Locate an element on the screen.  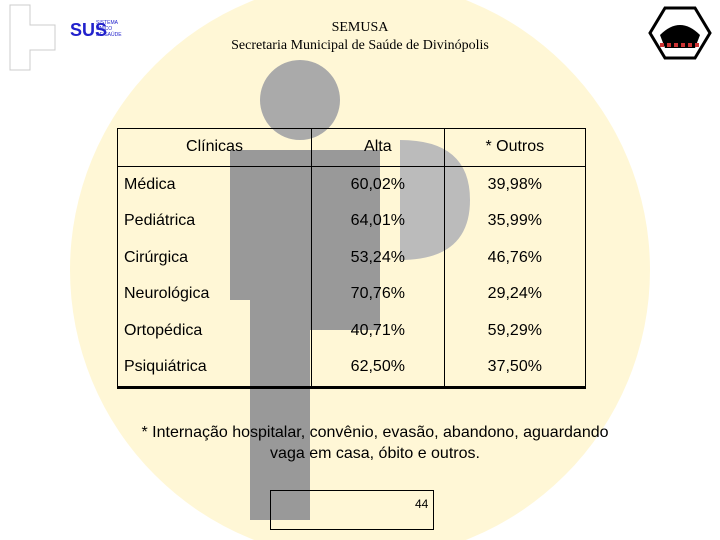
cell: 46,76% is located at coordinates (515, 257).